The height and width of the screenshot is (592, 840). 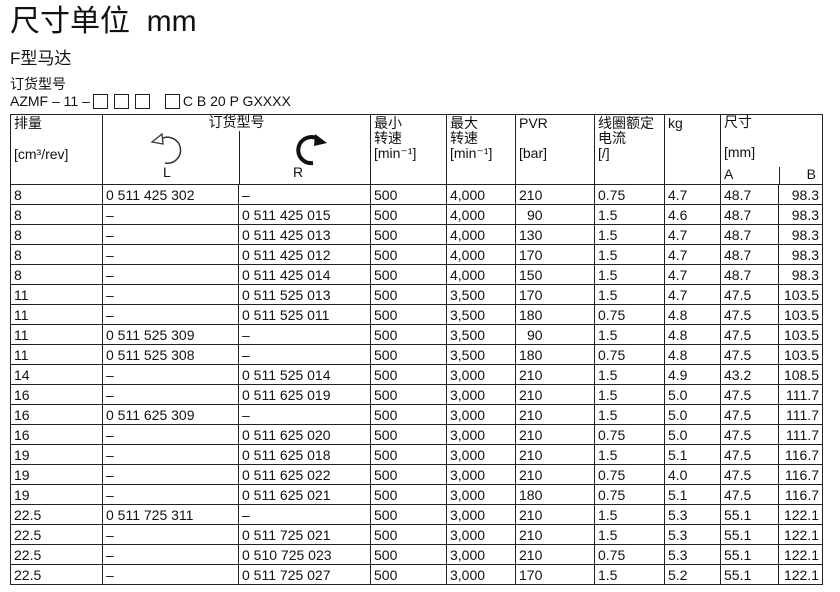 I want to click on cell-order-r: 0 511 425 014, so click(x=304, y=274).